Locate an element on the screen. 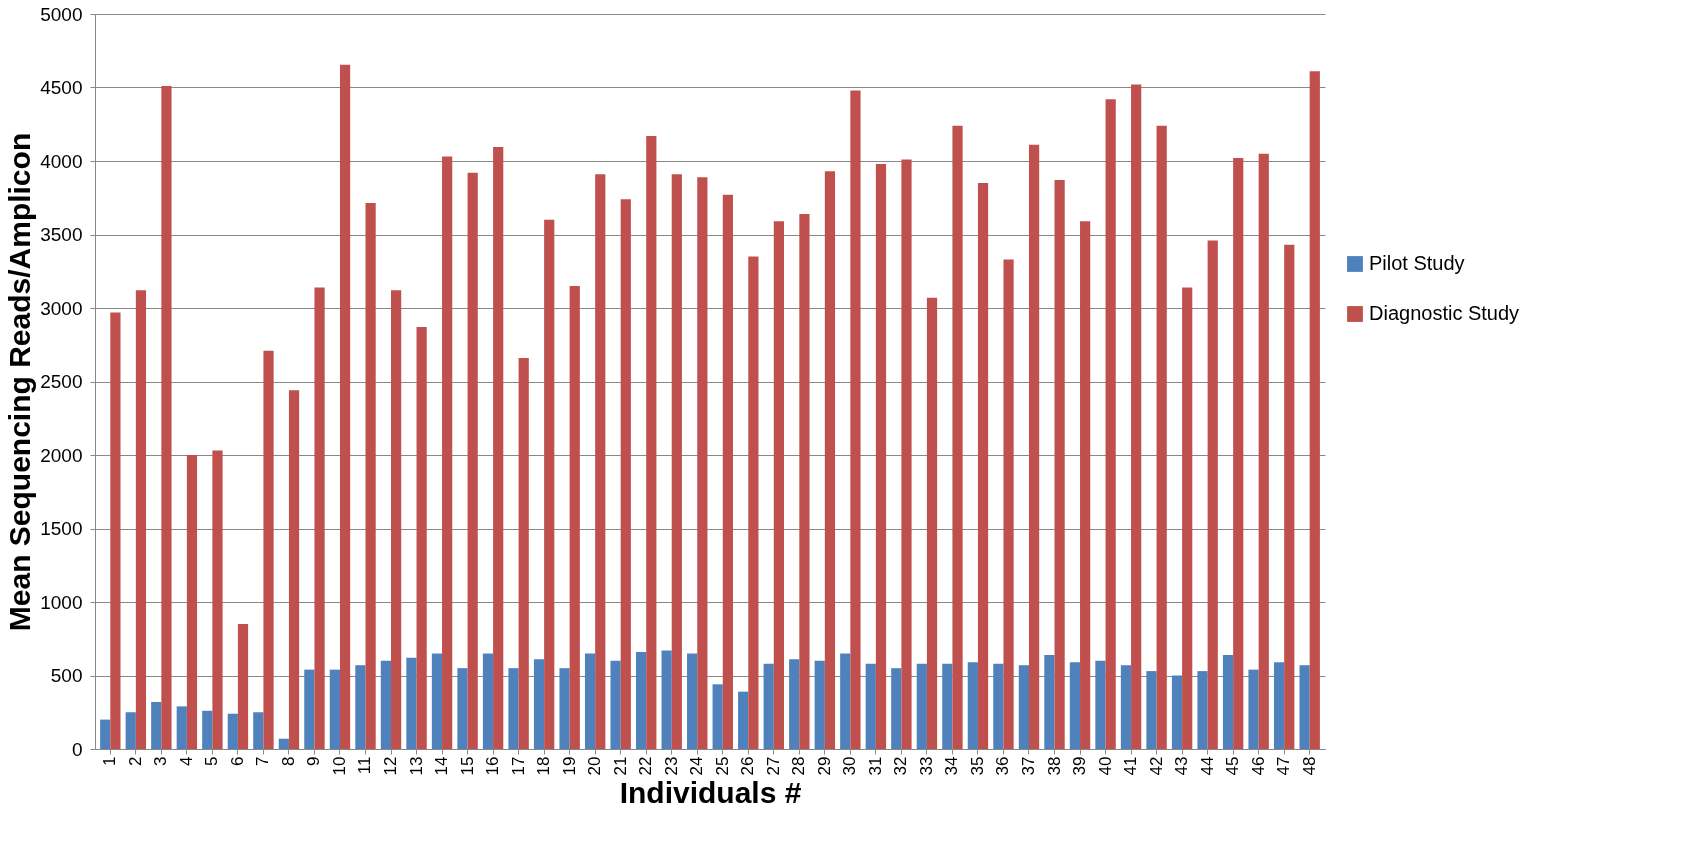  x-tick-label: 10 is located at coordinates (339, 766).